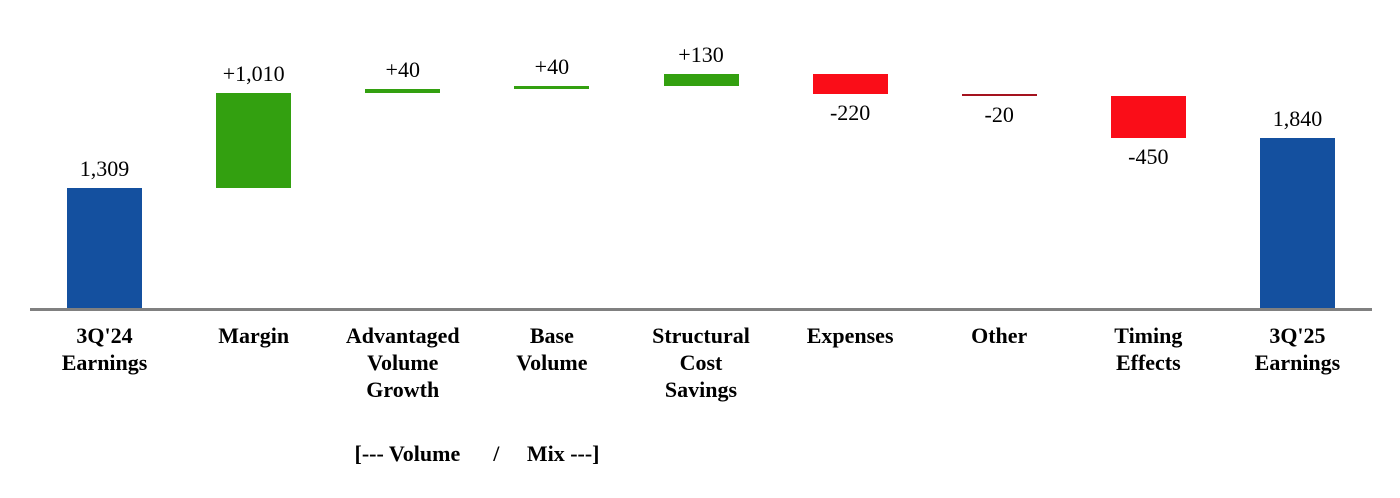 The height and width of the screenshot is (498, 1400). Describe the element at coordinates (254, 335) in the screenshot. I see `category-label-margin: Margin` at that location.